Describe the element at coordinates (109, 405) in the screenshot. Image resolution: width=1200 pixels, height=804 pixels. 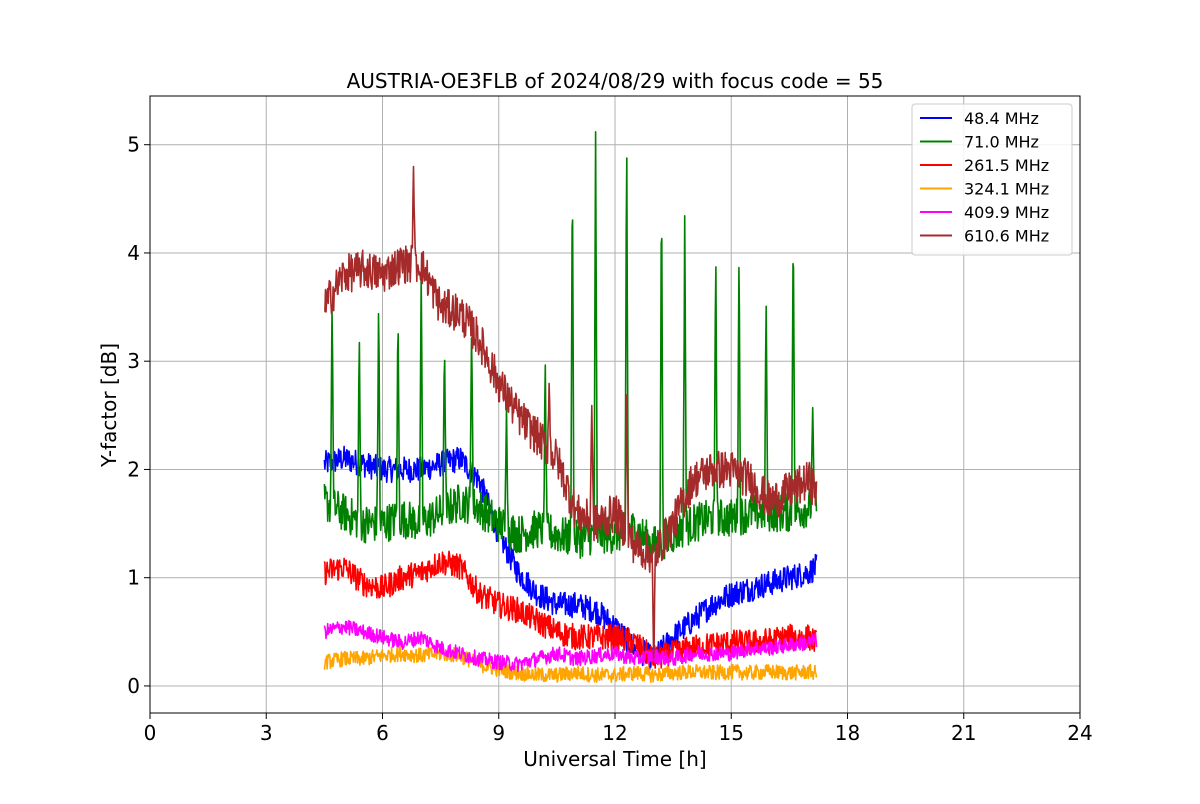
I see `y-axis-label: Y-factor [dB]` at that location.